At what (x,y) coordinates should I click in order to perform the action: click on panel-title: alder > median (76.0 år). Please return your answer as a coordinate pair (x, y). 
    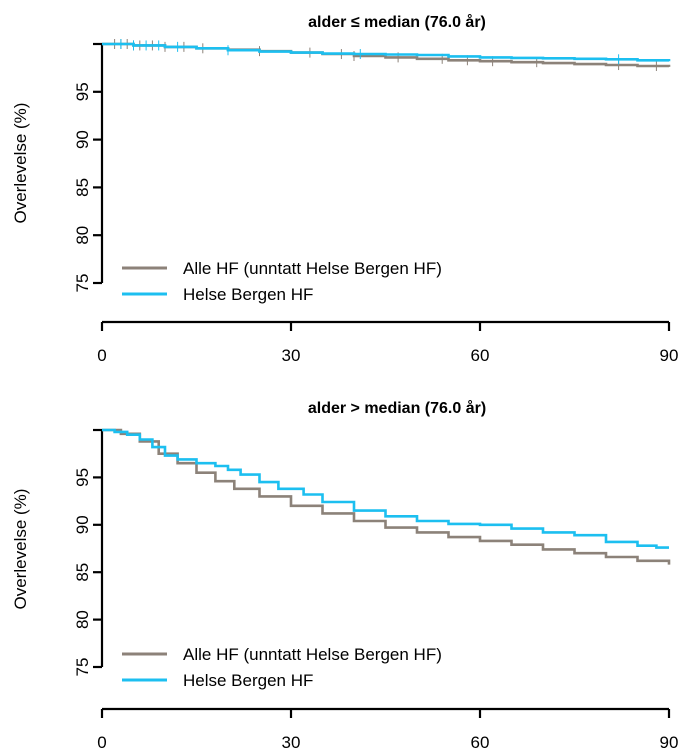
    Looking at the image, I should click on (397, 408).